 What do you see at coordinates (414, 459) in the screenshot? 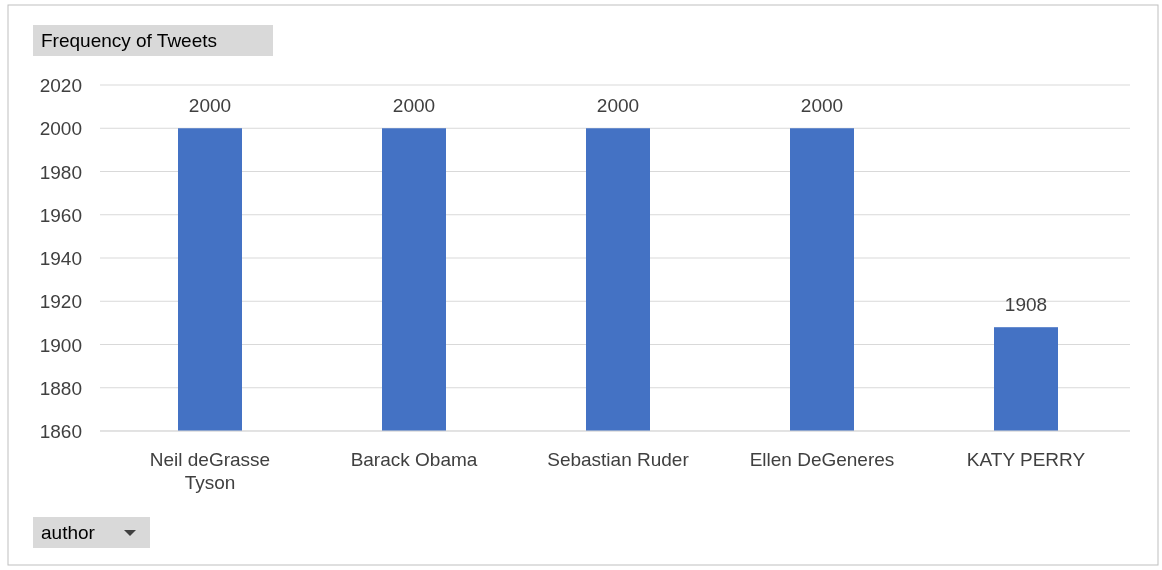
I see `x-tick-label: Barack Obama` at bounding box center [414, 459].